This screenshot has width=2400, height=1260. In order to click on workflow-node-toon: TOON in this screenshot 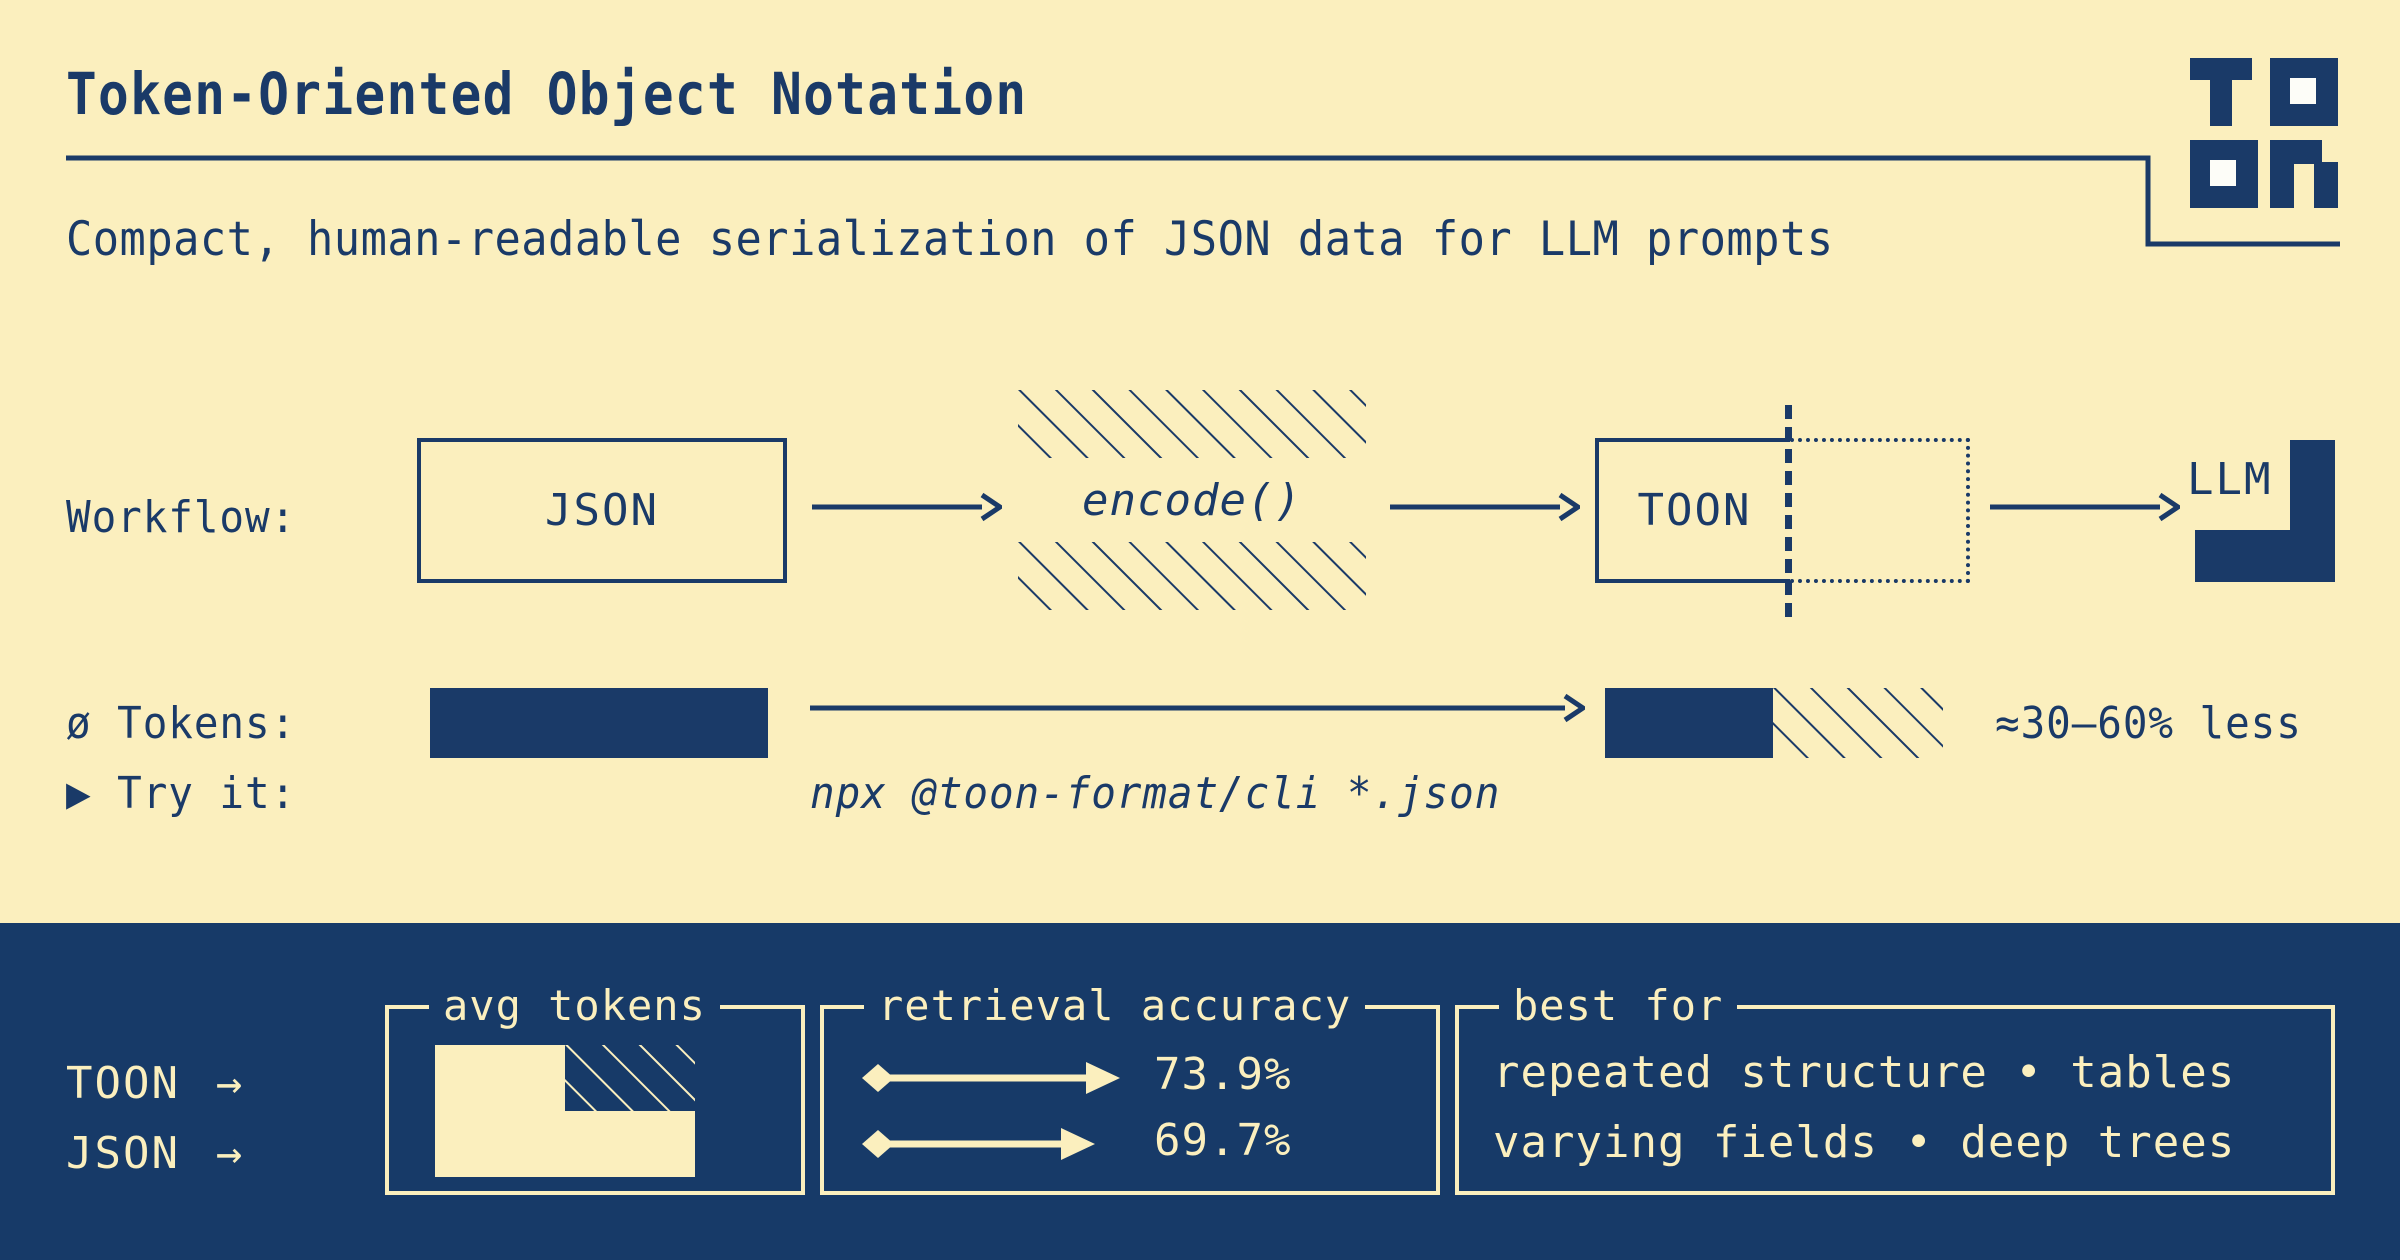, I will do `click(1782, 511)`.